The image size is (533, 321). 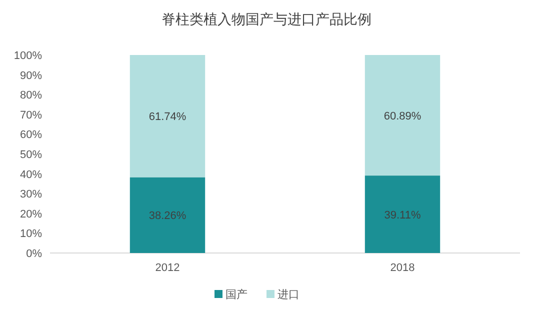 What do you see at coordinates (31, 96) in the screenshot?
I see `y-tick-label: 80%` at bounding box center [31, 96].